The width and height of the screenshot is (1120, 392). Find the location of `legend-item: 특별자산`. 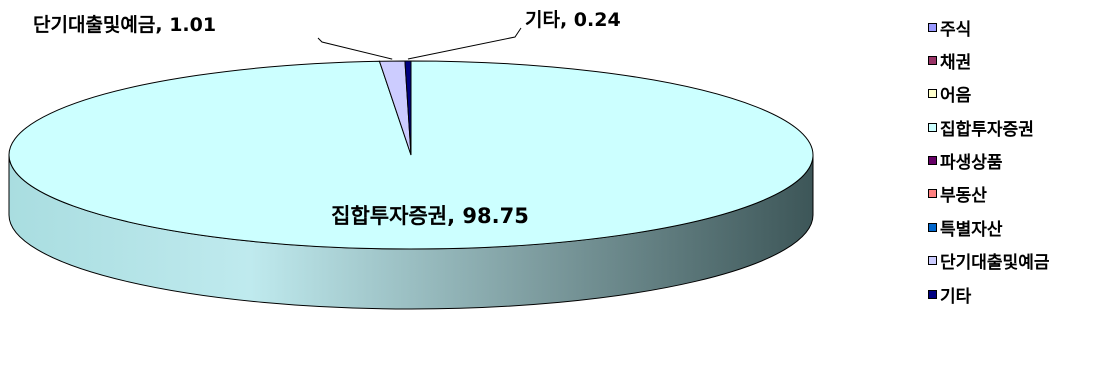

legend-item: 특별자산 is located at coordinates (988, 227).